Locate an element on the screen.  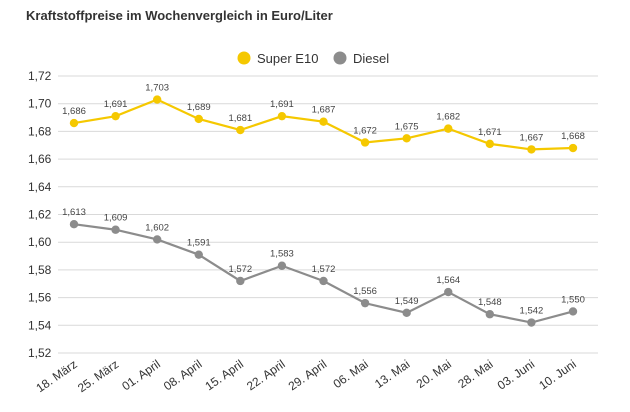
data-label: 1,609 is located at coordinates (116, 218).